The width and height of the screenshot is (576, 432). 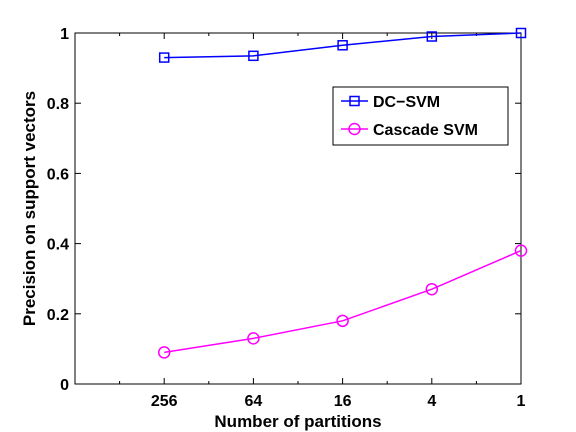 I want to click on legend-box, so click(x=420, y=116).